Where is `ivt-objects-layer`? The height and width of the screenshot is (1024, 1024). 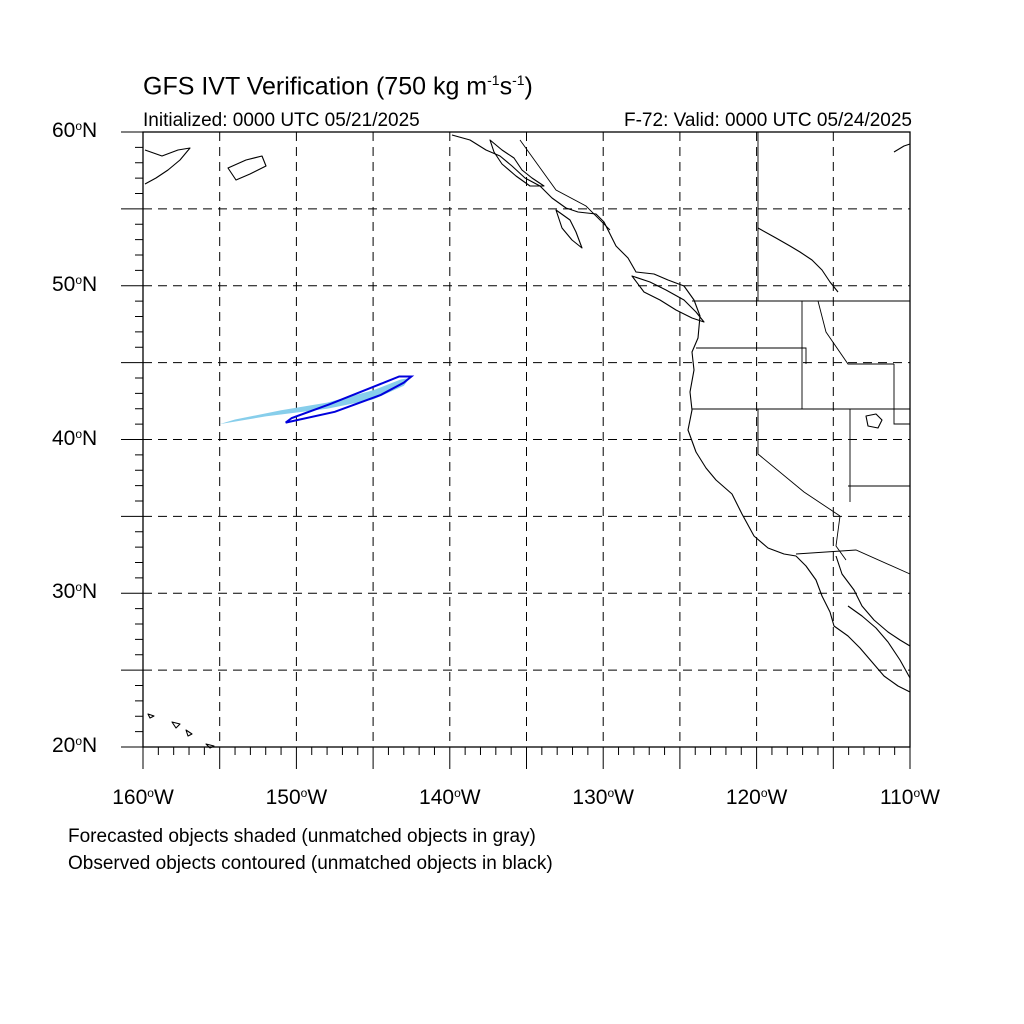
ivt-objects-layer is located at coordinates (317, 400).